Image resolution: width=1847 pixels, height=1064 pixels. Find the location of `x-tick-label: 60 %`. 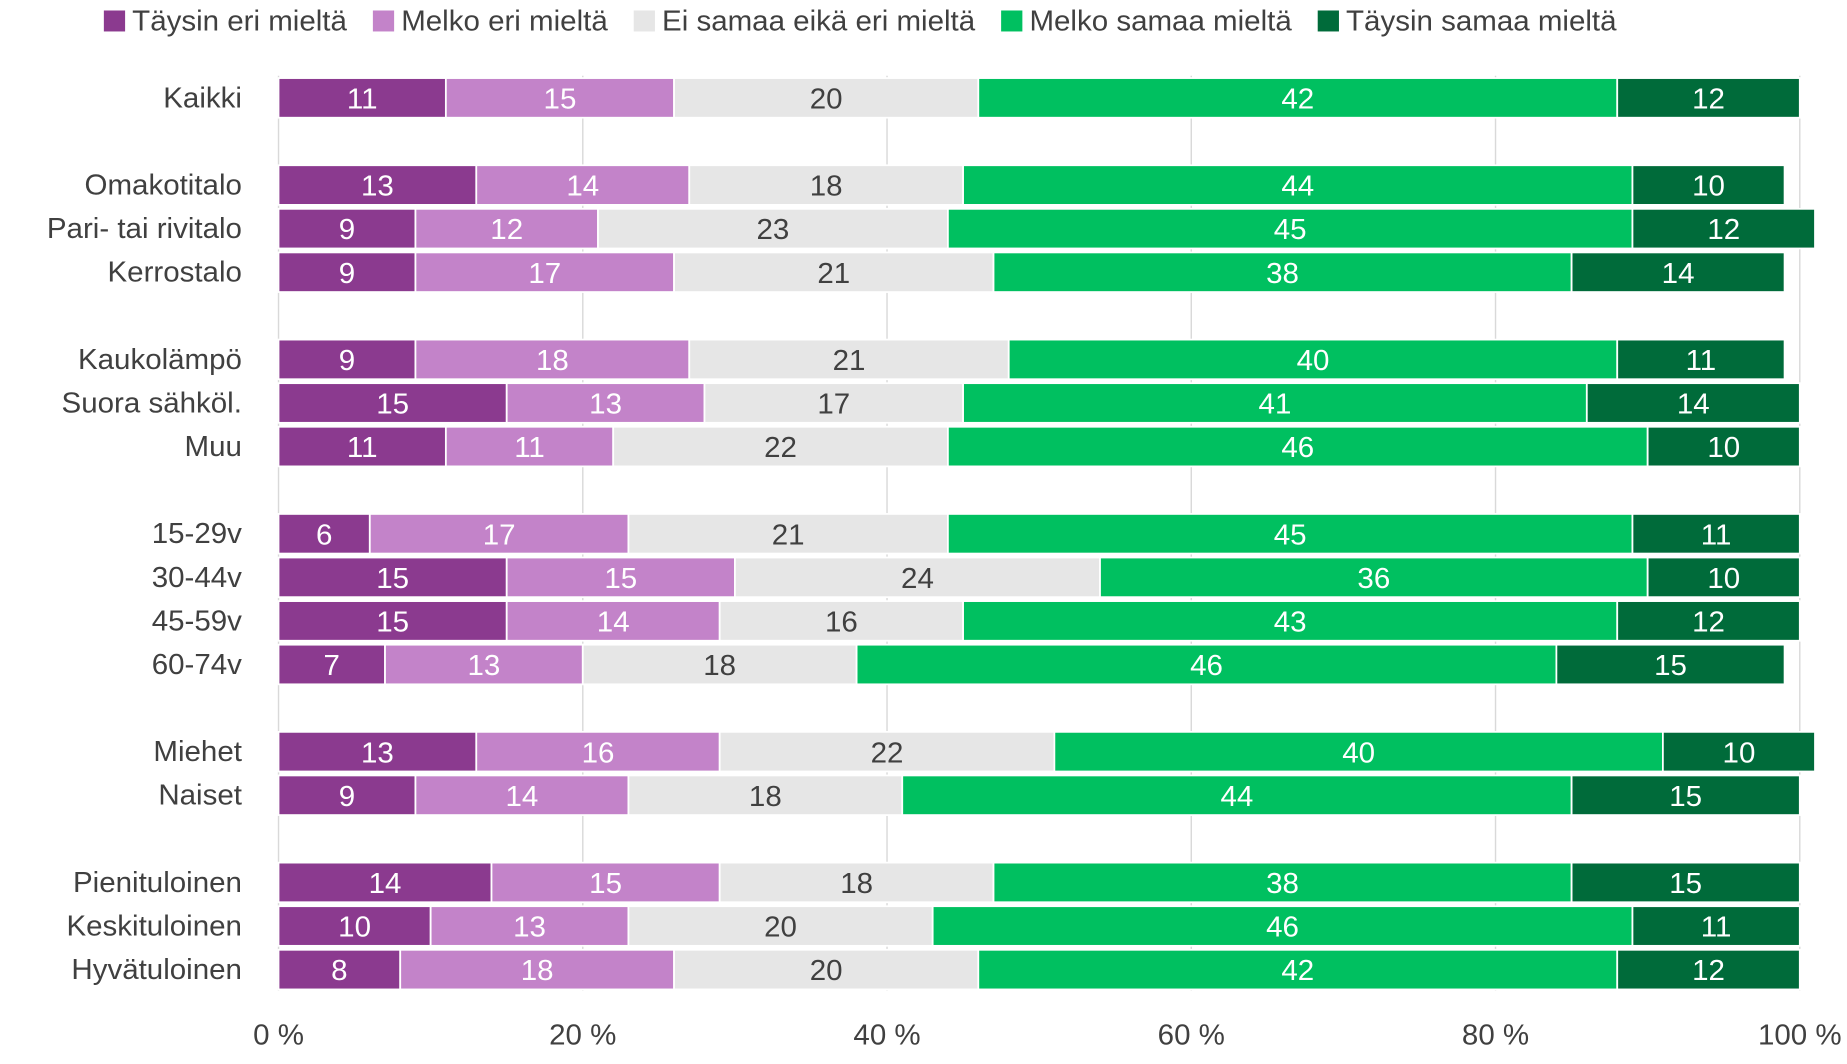

x-tick-label: 60 % is located at coordinates (1191, 1034).